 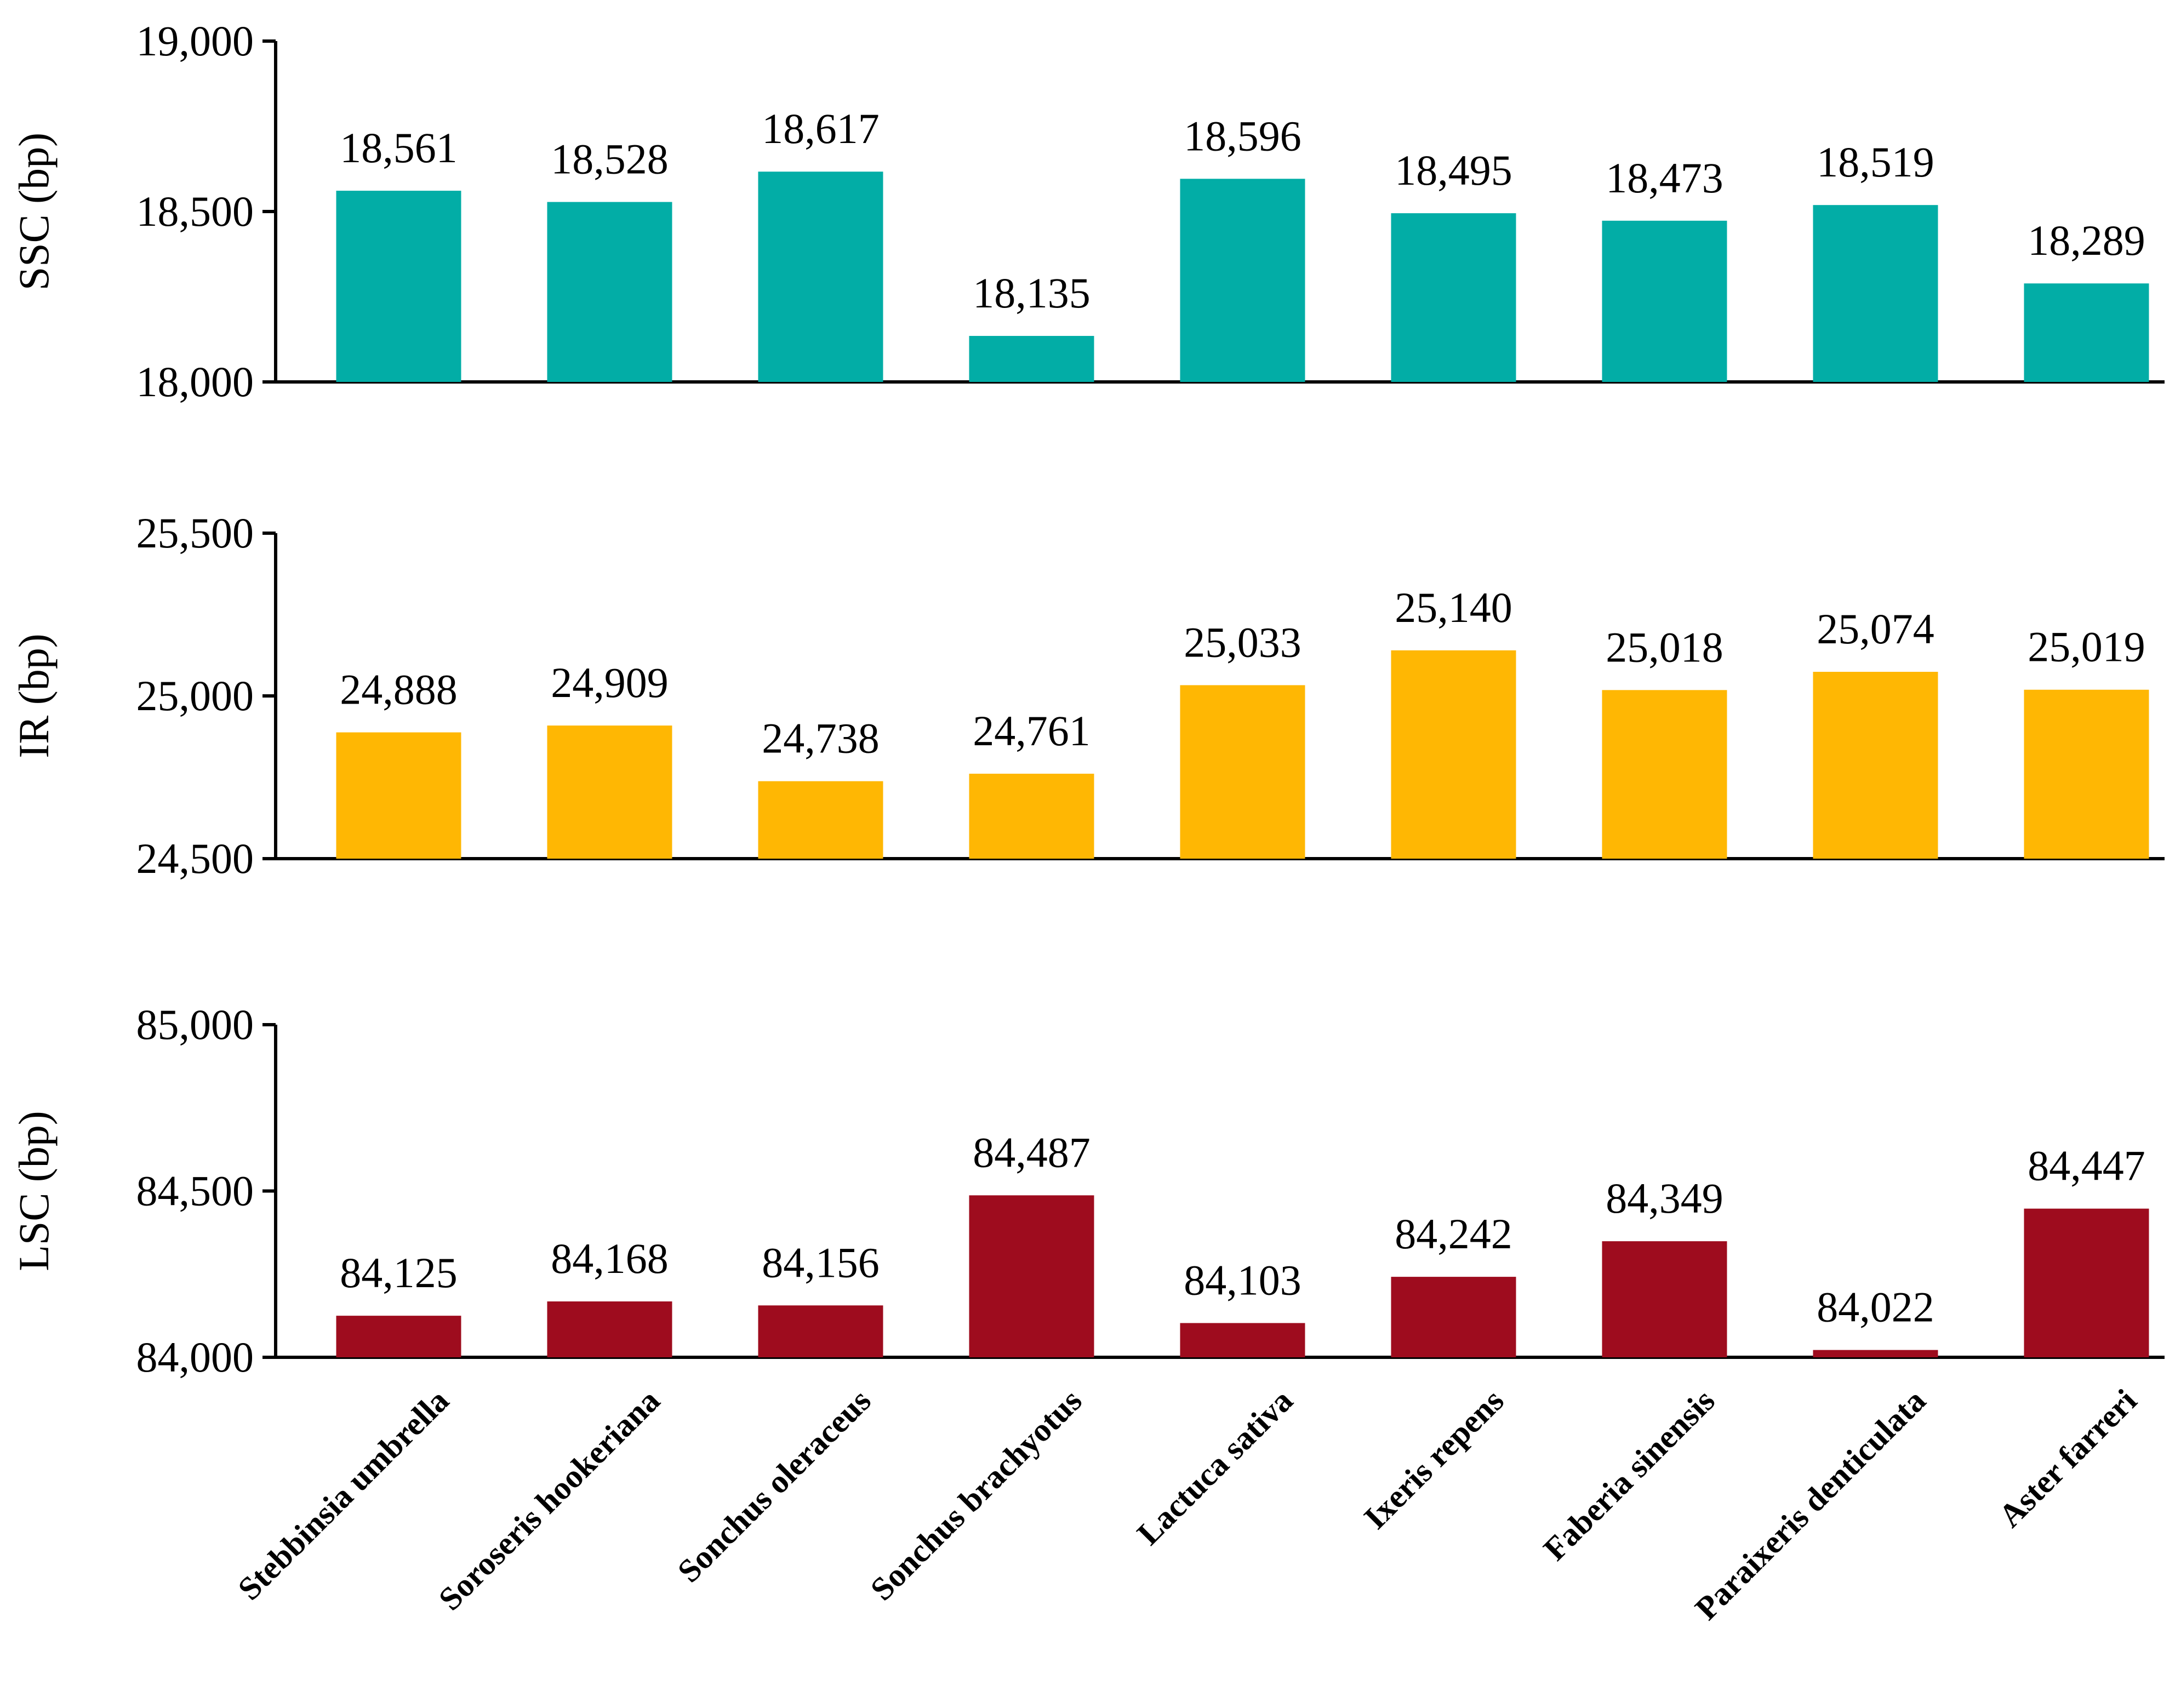 I want to click on lsc-y-tick-label: 84,500, so click(x=195, y=1191).